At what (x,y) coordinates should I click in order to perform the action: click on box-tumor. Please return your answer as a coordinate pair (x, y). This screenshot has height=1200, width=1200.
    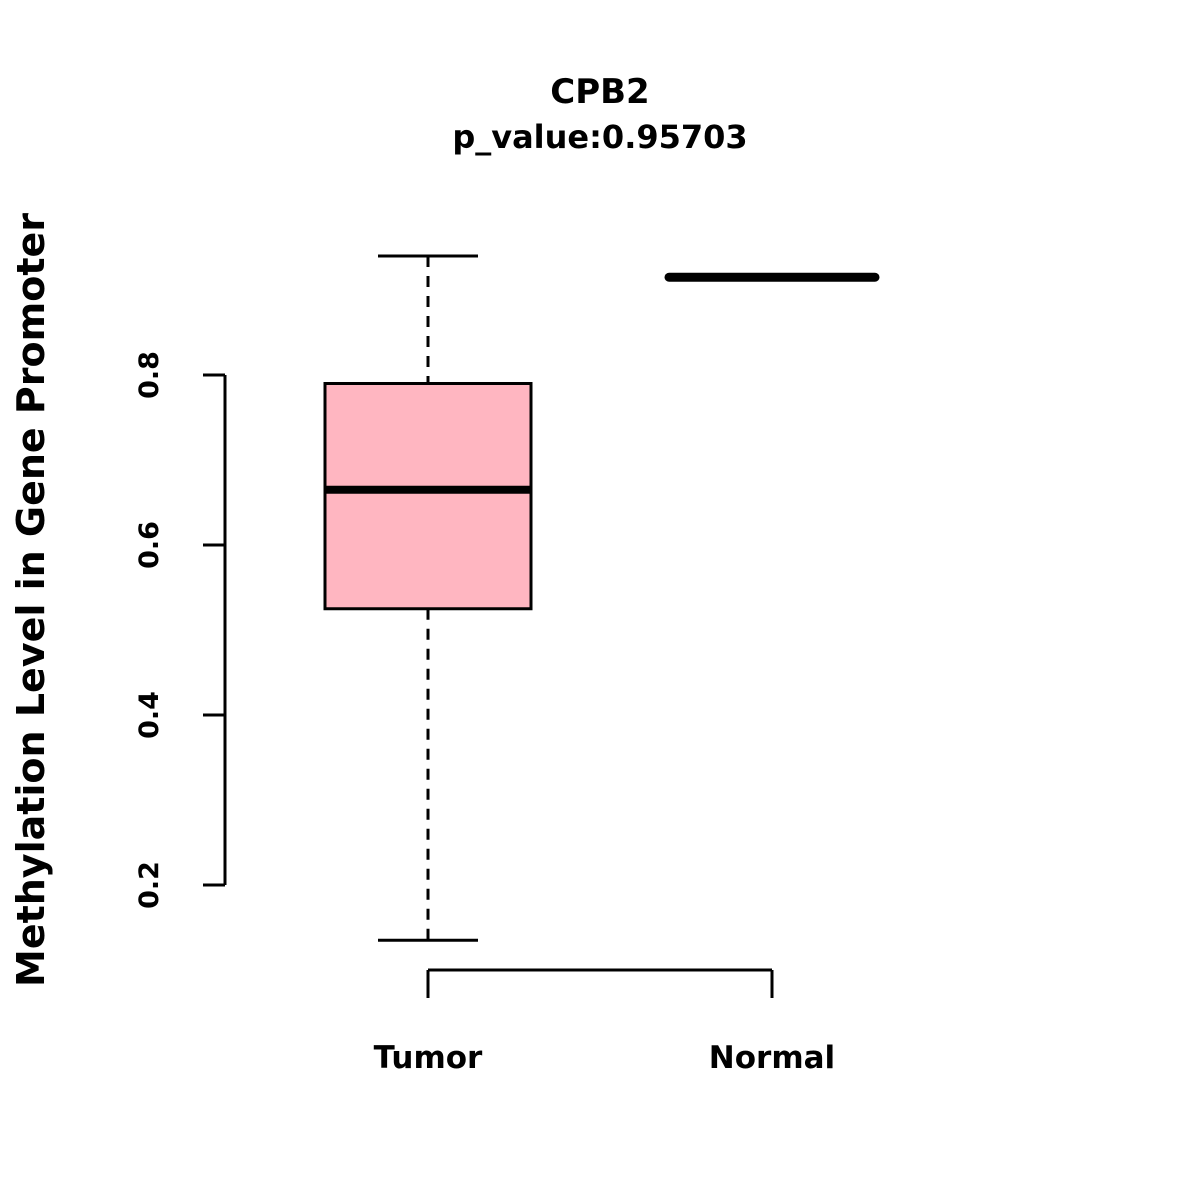
    Looking at the image, I should click on (428, 496).